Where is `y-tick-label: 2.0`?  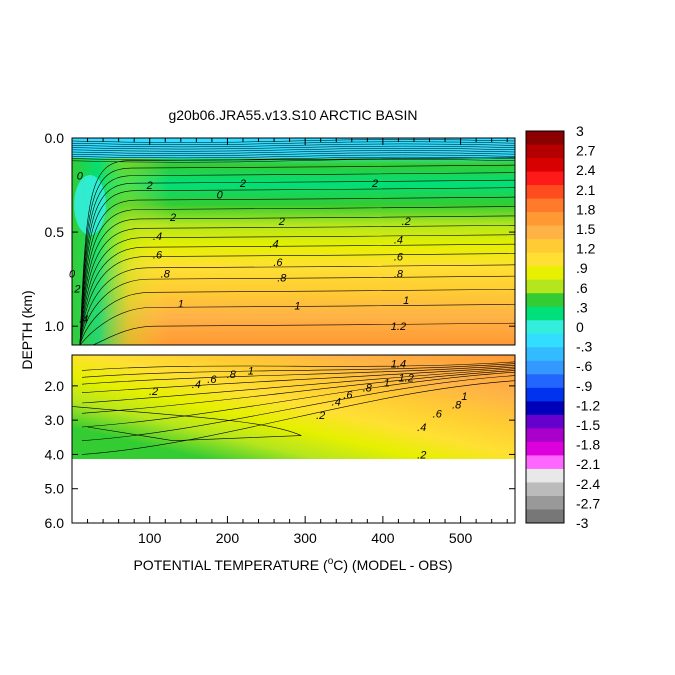 y-tick-label: 2.0 is located at coordinates (55, 386).